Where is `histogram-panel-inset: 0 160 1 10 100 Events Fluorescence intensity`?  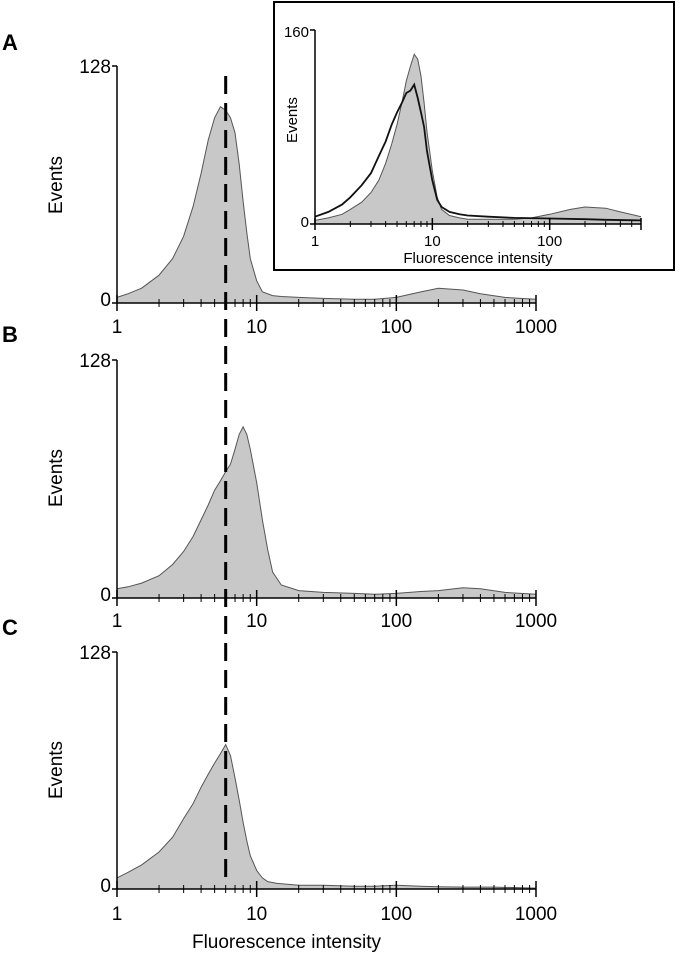 histogram-panel-inset: 0 160 1 10 100 Events Fluorescence intensity is located at coordinates (463, 145).